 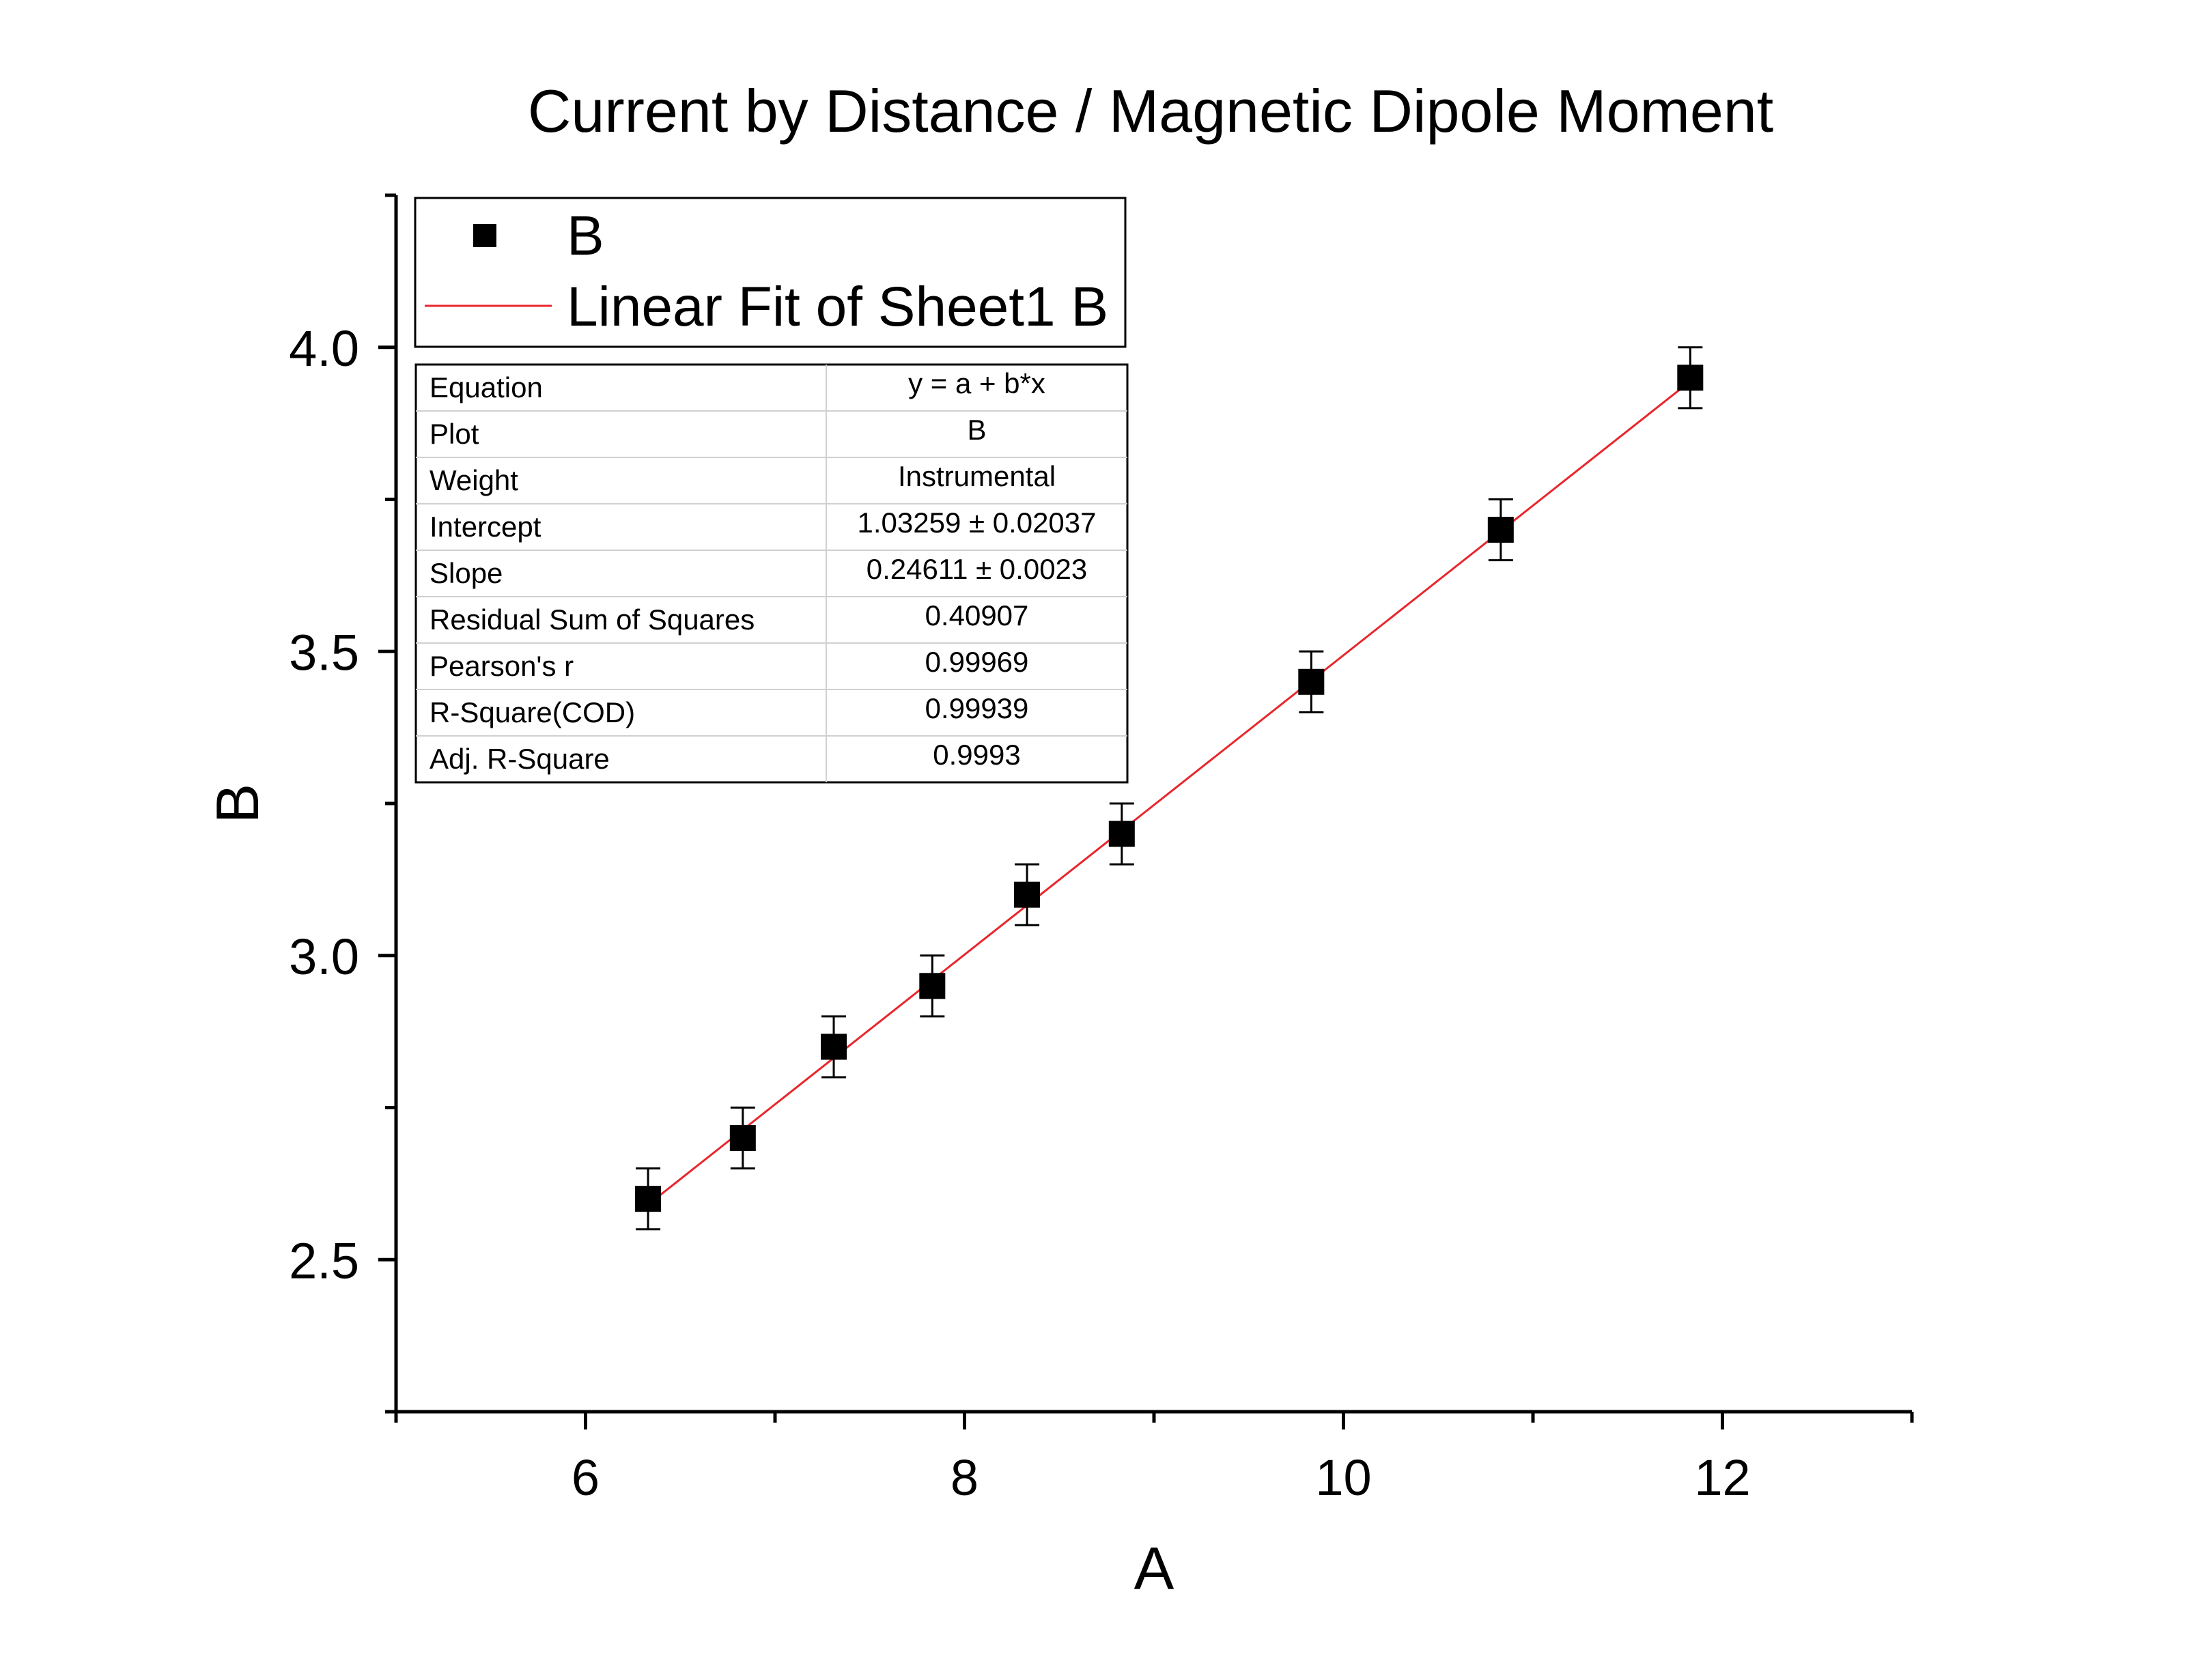 I want to click on x-axis-label: A, so click(x=1154, y=1568).